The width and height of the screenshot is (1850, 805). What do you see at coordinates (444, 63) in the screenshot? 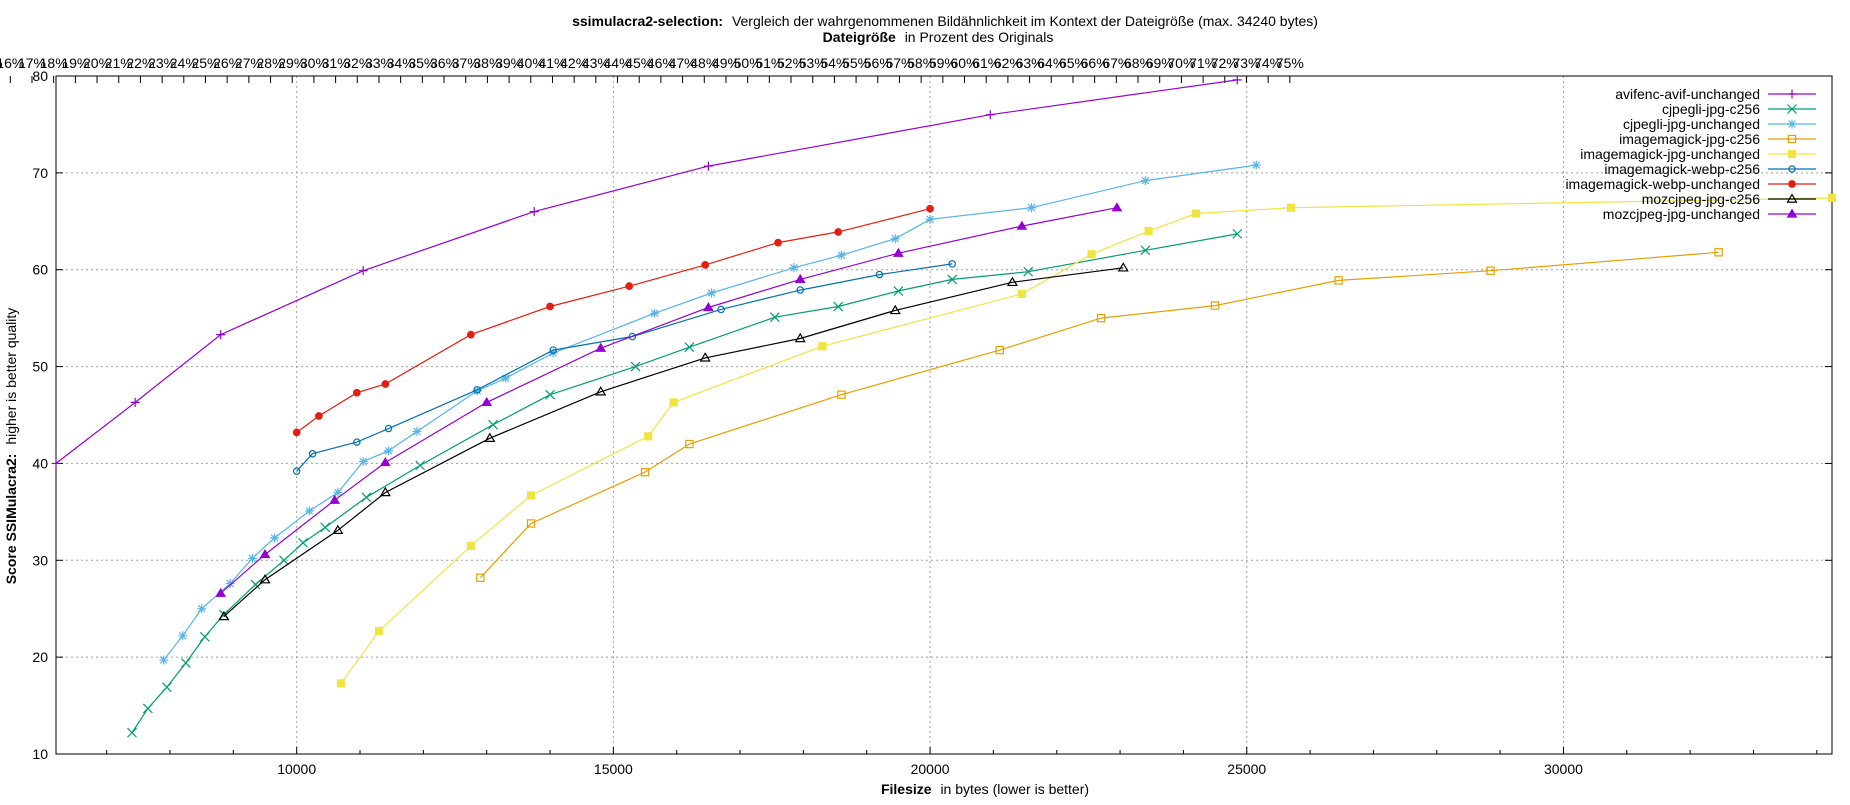
I see `x2-tick-label: 36%` at bounding box center [444, 63].